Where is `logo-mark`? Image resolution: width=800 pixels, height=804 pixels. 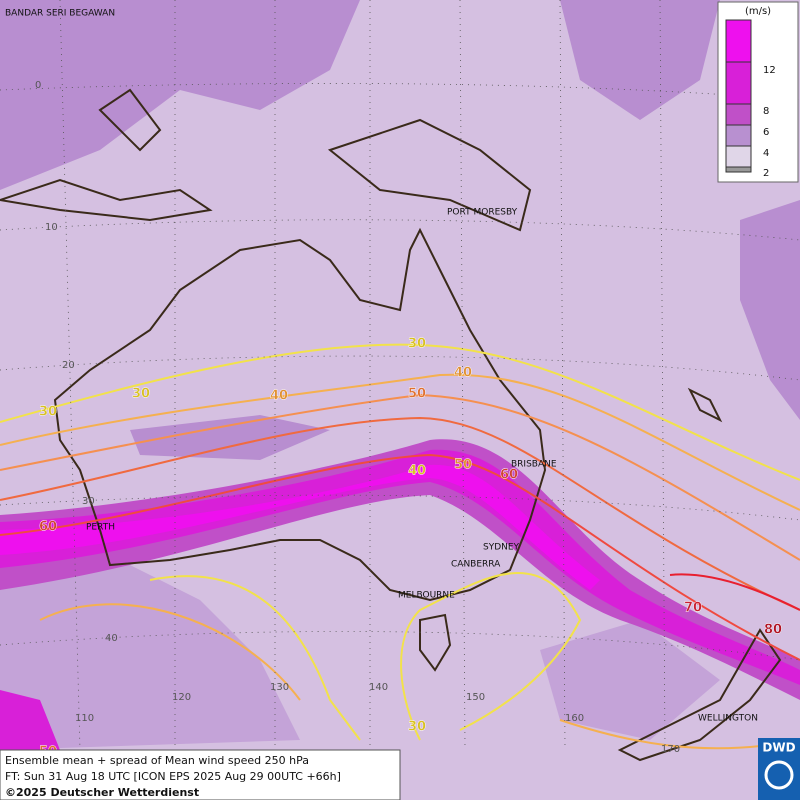 logo-mark is located at coordinates (779, 775).